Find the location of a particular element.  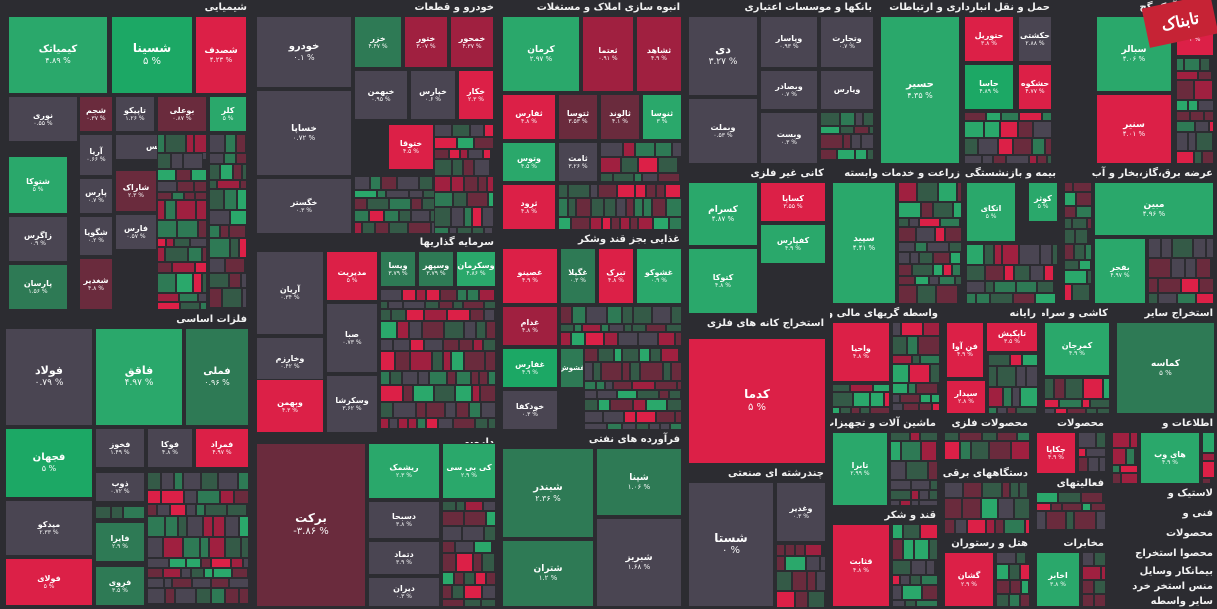

stock-tile: کساپا ۳.۵۵ % is located at coordinates (793, 202).